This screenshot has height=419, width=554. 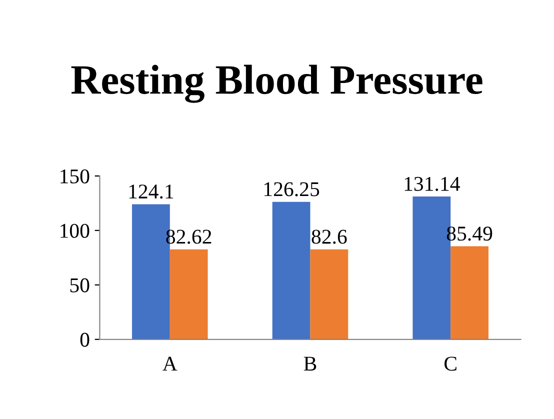 What do you see at coordinates (450, 363) in the screenshot?
I see `x-tick-label: C` at bounding box center [450, 363].